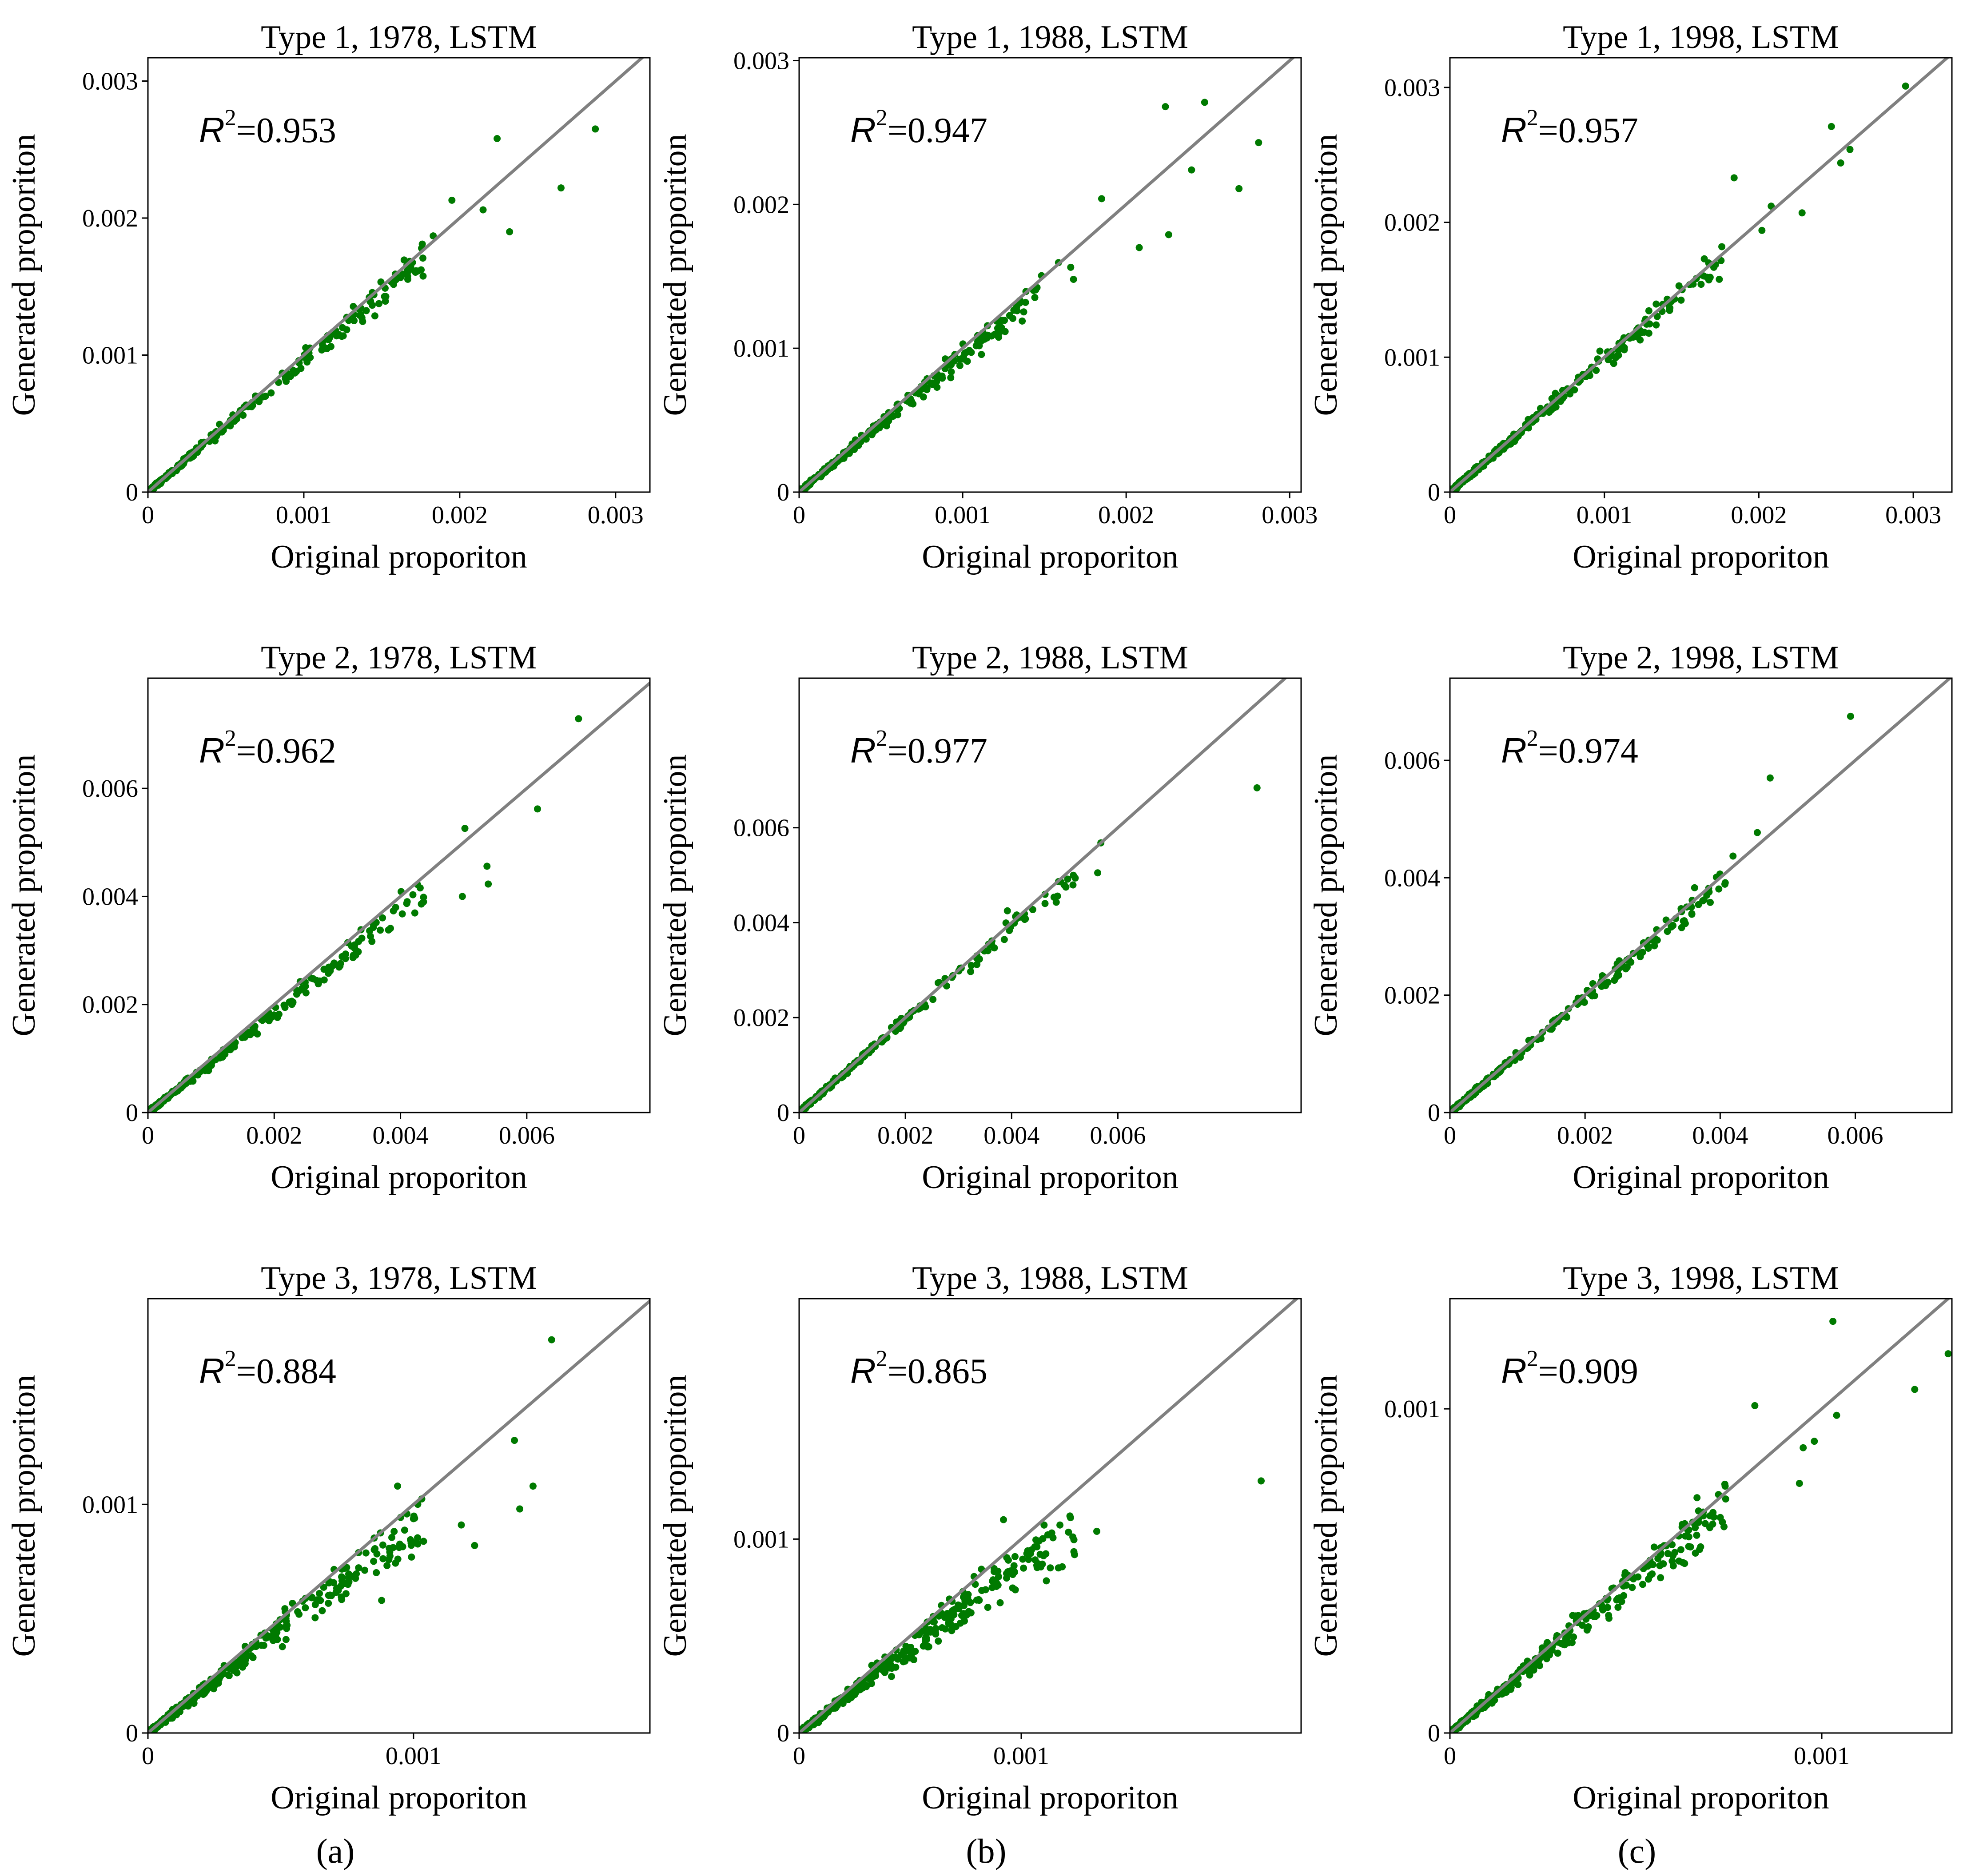 The image size is (1963, 1876). Describe the element at coordinates (1011, 1135) in the screenshot. I see `x-tick-label: 0.004` at that location.